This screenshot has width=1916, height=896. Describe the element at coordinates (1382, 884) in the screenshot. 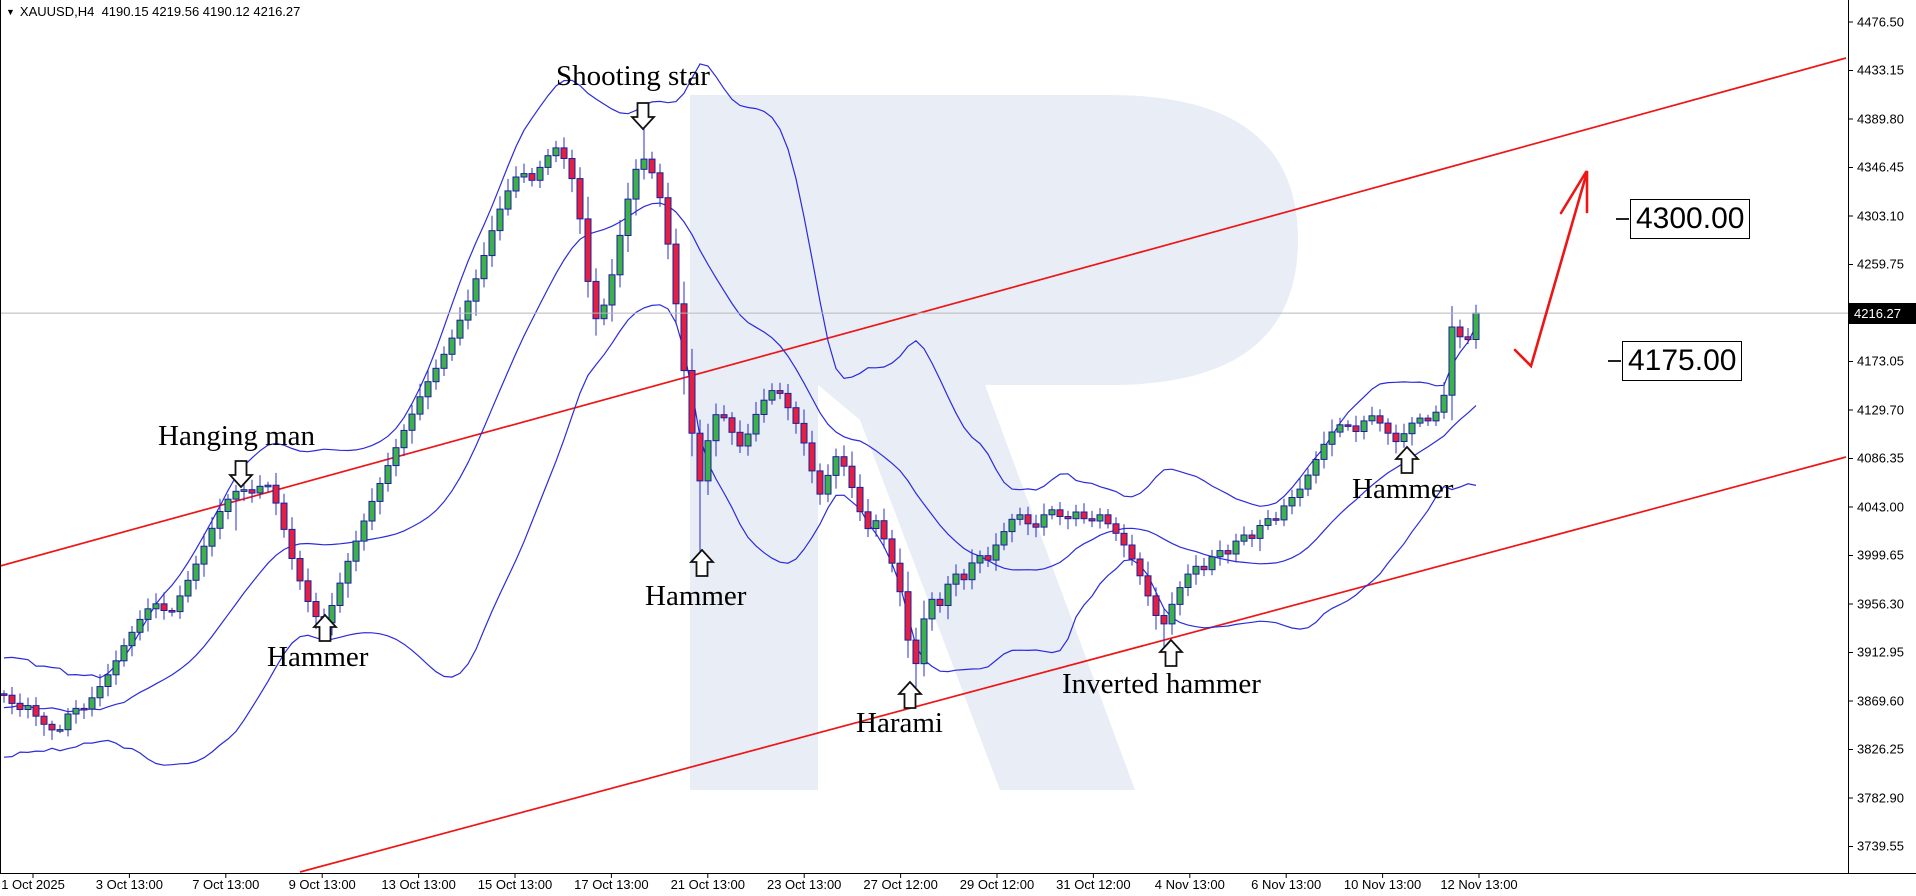

I see `date-axis-label: 10 Nov 13:00` at that location.